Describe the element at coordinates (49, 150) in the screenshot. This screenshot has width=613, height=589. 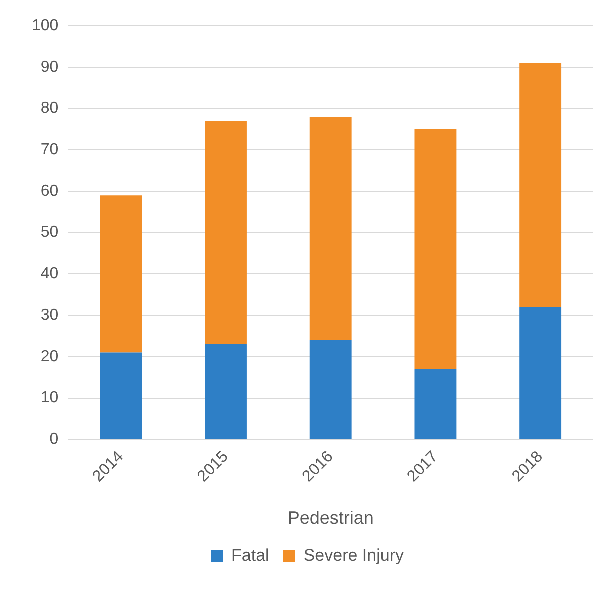
I see `y-tick-label: 70` at that location.